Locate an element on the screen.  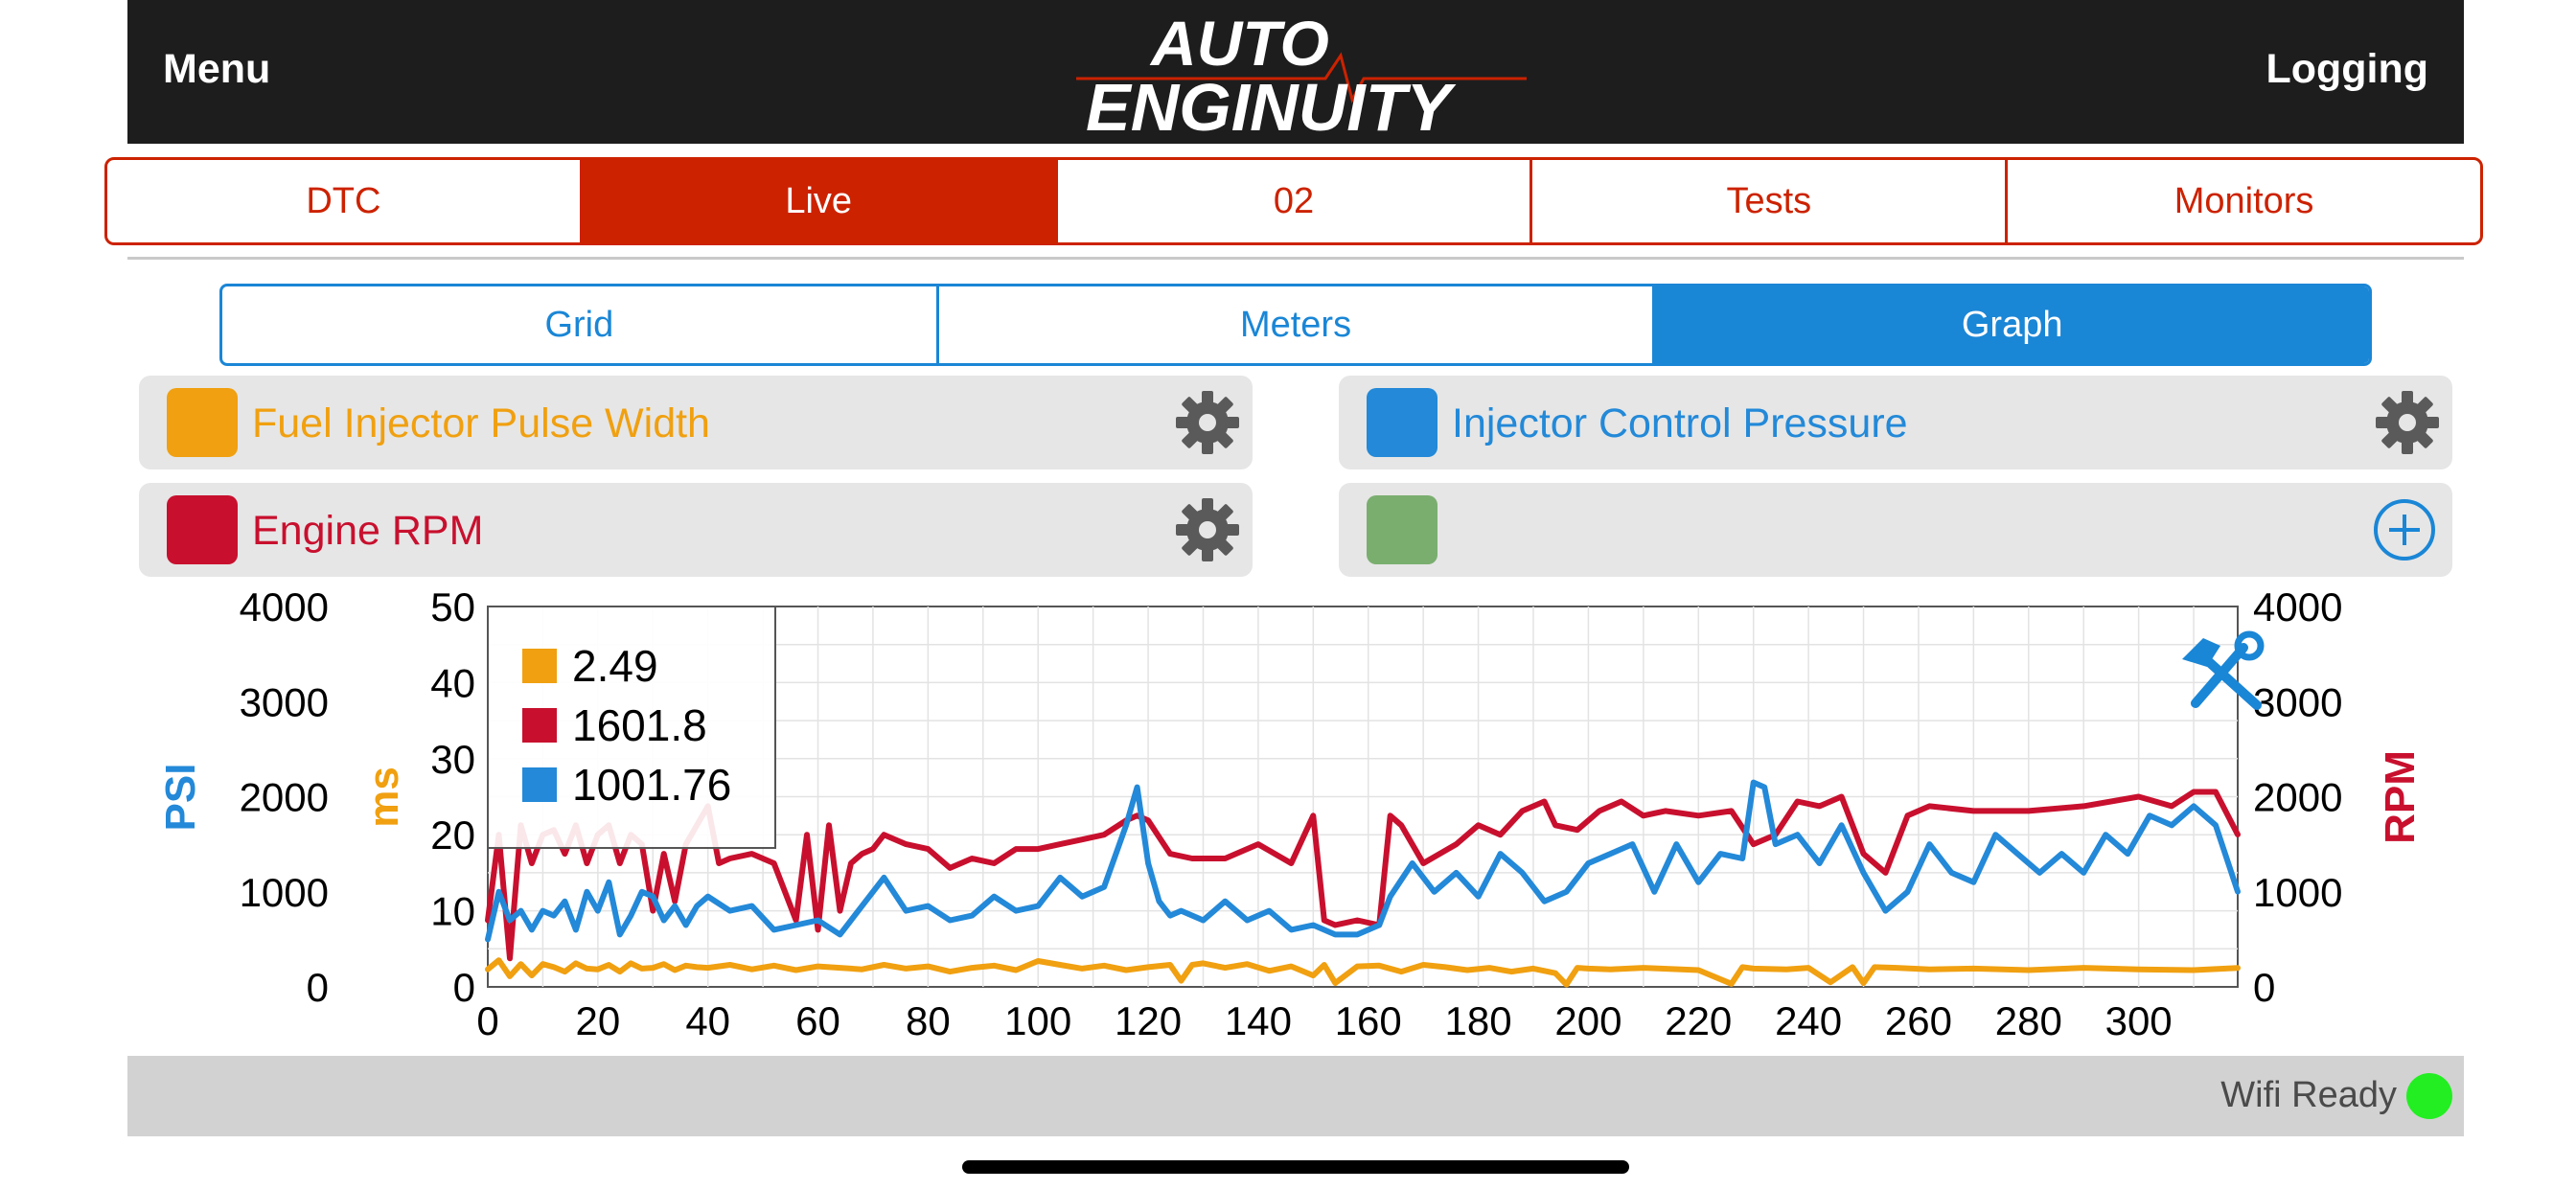
x-tick-label: 20 is located at coordinates (597, 1020).